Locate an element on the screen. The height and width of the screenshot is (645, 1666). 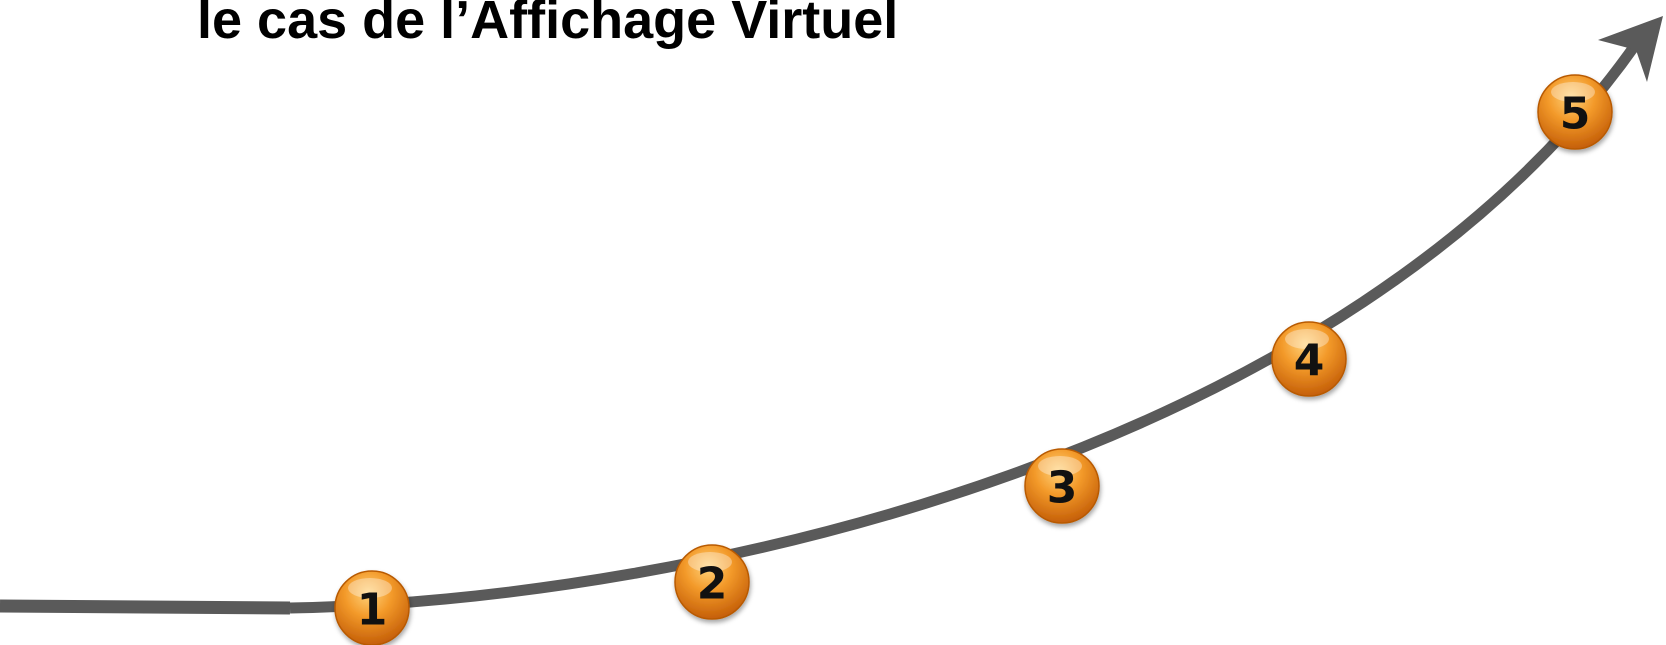
step-number: 3 is located at coordinates (1062, 488).